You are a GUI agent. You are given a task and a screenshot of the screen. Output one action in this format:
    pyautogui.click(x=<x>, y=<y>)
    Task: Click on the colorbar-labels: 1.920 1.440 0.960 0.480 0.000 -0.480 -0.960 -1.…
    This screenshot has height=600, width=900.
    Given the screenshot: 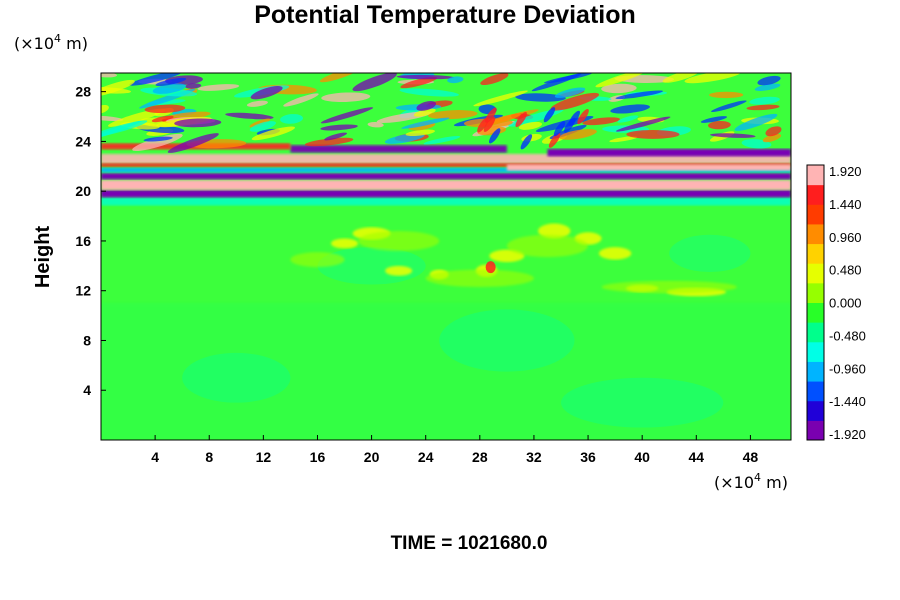 What is the action you would take?
    pyautogui.click(x=847, y=303)
    